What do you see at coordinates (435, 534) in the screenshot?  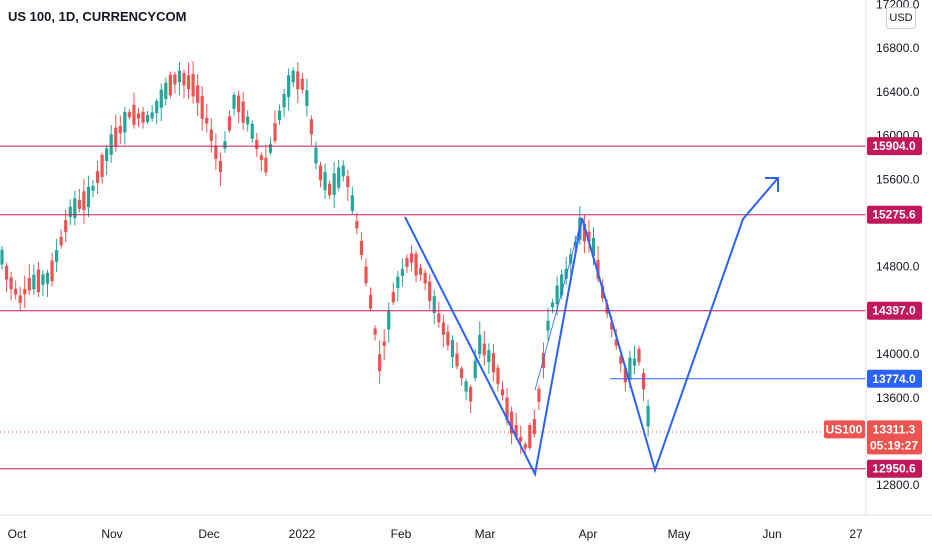 I see `time-axis: Oct Nov Dec 2022 Feb Mar Apr May Jun 27` at bounding box center [435, 534].